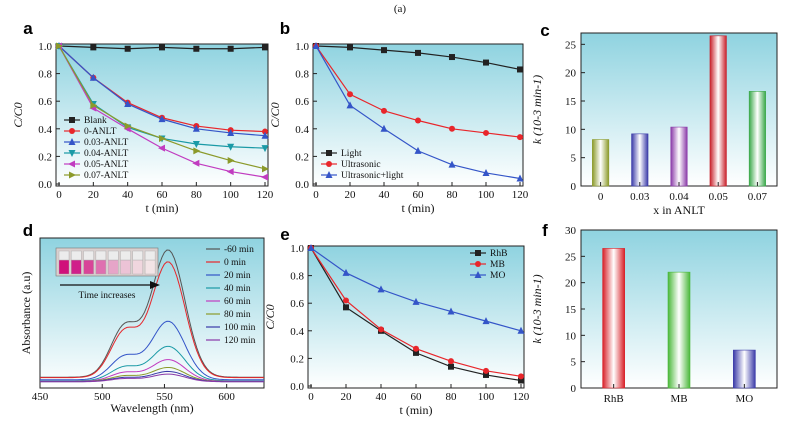  I want to click on legend-entry: Ultrasonic+light, so click(372, 176).